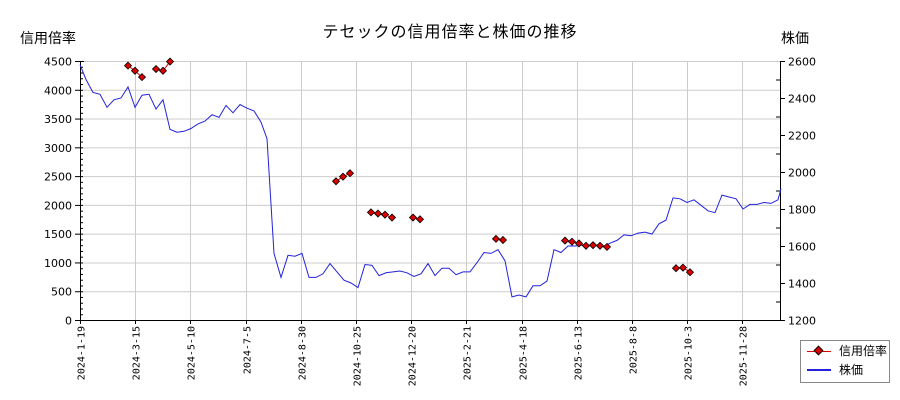 This screenshot has height=400, width=900. What do you see at coordinates (796, 192) in the screenshot?
I see `right-axis-ticks: 1200 1400 1600 1800 2000 2200 2400 2600` at bounding box center [796, 192].